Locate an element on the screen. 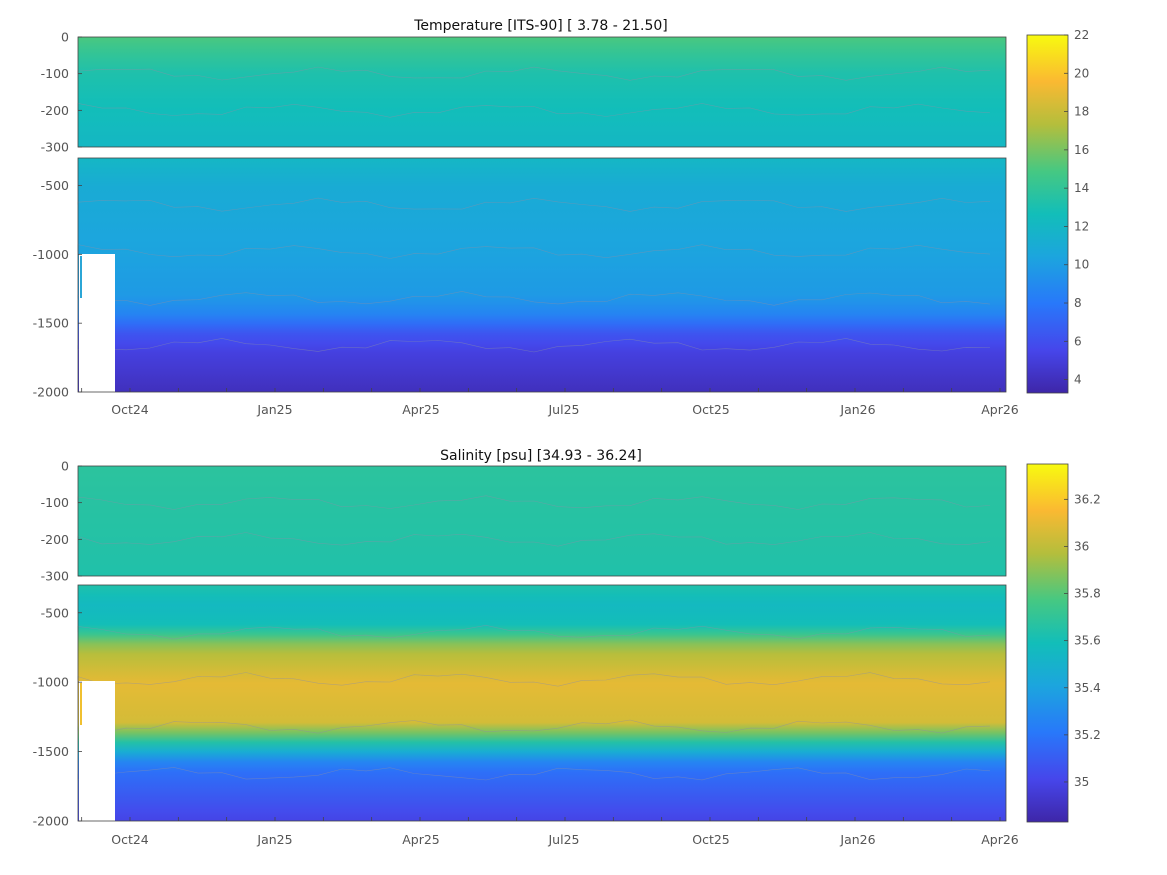  colorbar-tick-label: 20 is located at coordinates (1081, 73).